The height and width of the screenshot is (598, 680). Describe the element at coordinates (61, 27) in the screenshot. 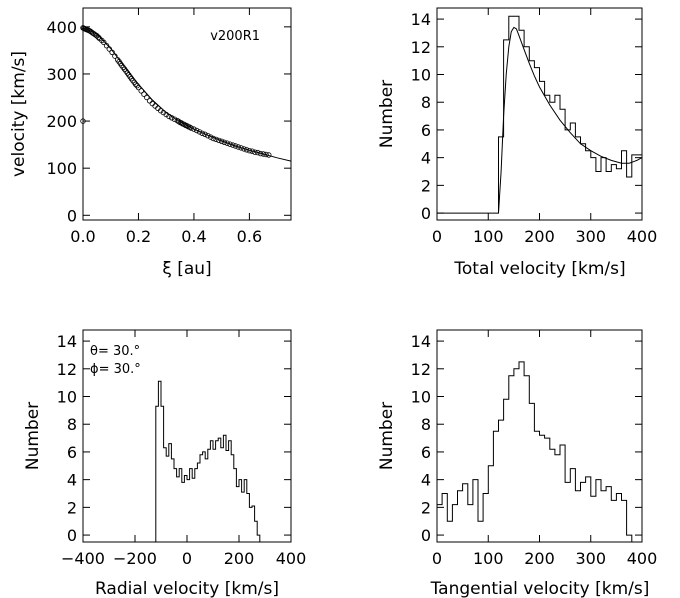

I see `y-tick-label: 400` at that location.